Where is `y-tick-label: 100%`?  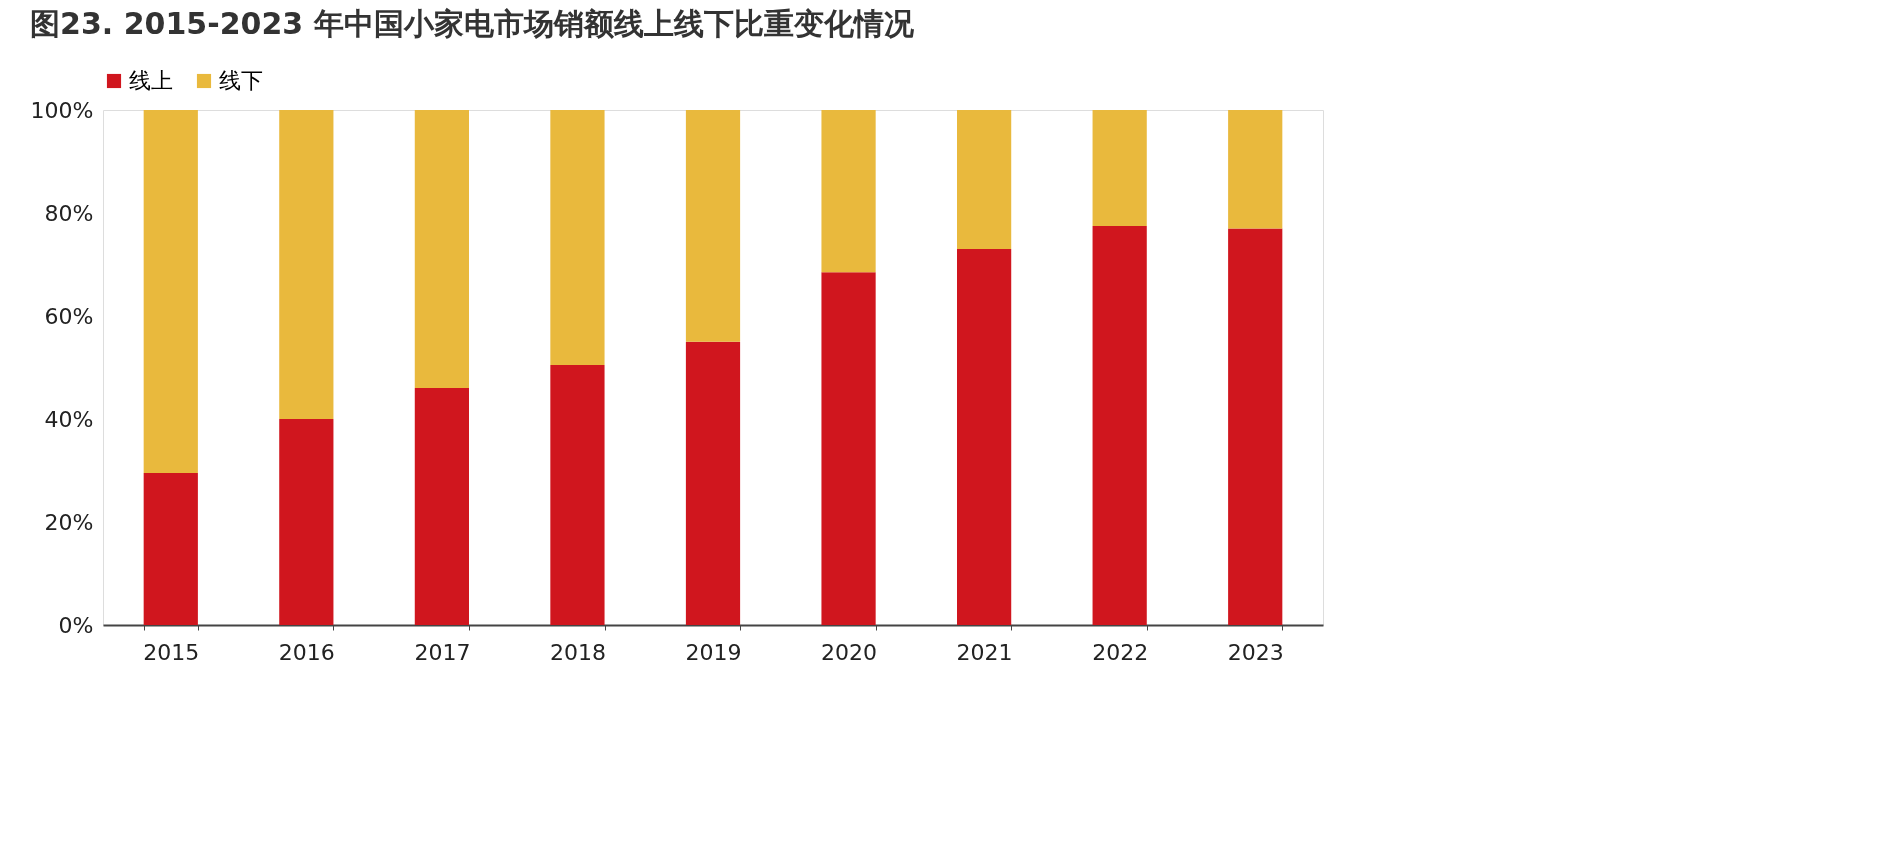 y-tick-label: 100% is located at coordinates (62, 110).